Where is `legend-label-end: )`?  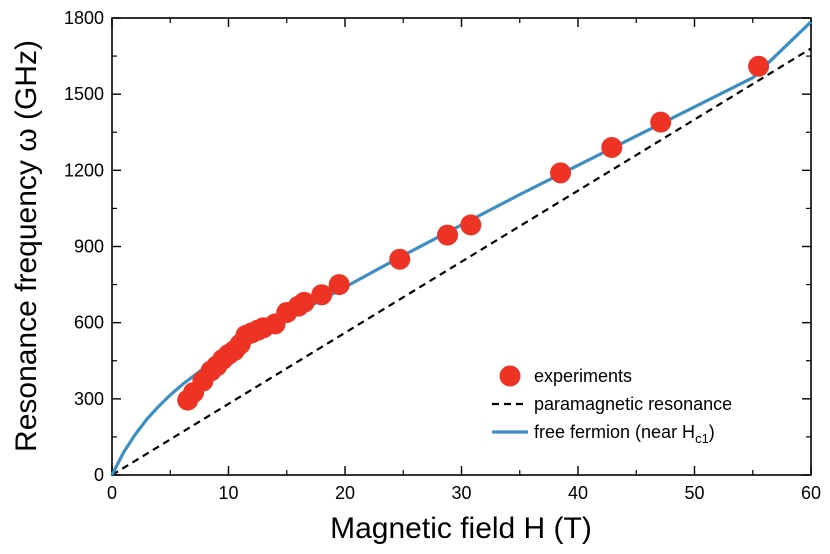
legend-label-end: ) is located at coordinates (712, 432).